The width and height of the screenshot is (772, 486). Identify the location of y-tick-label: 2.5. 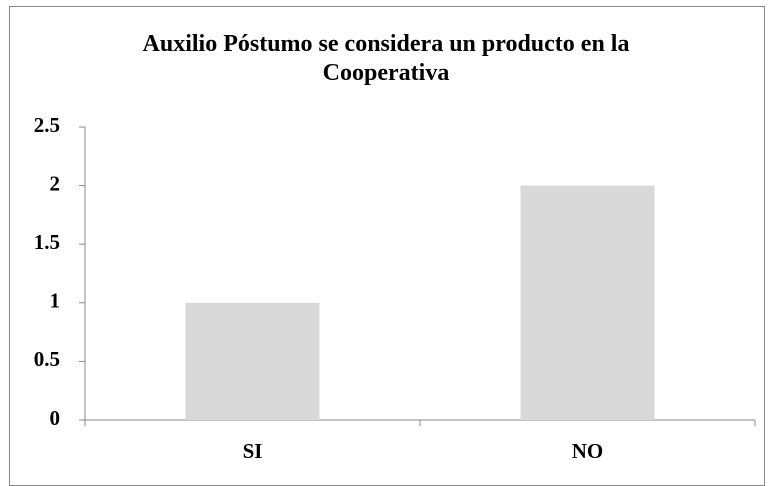
(47, 125).